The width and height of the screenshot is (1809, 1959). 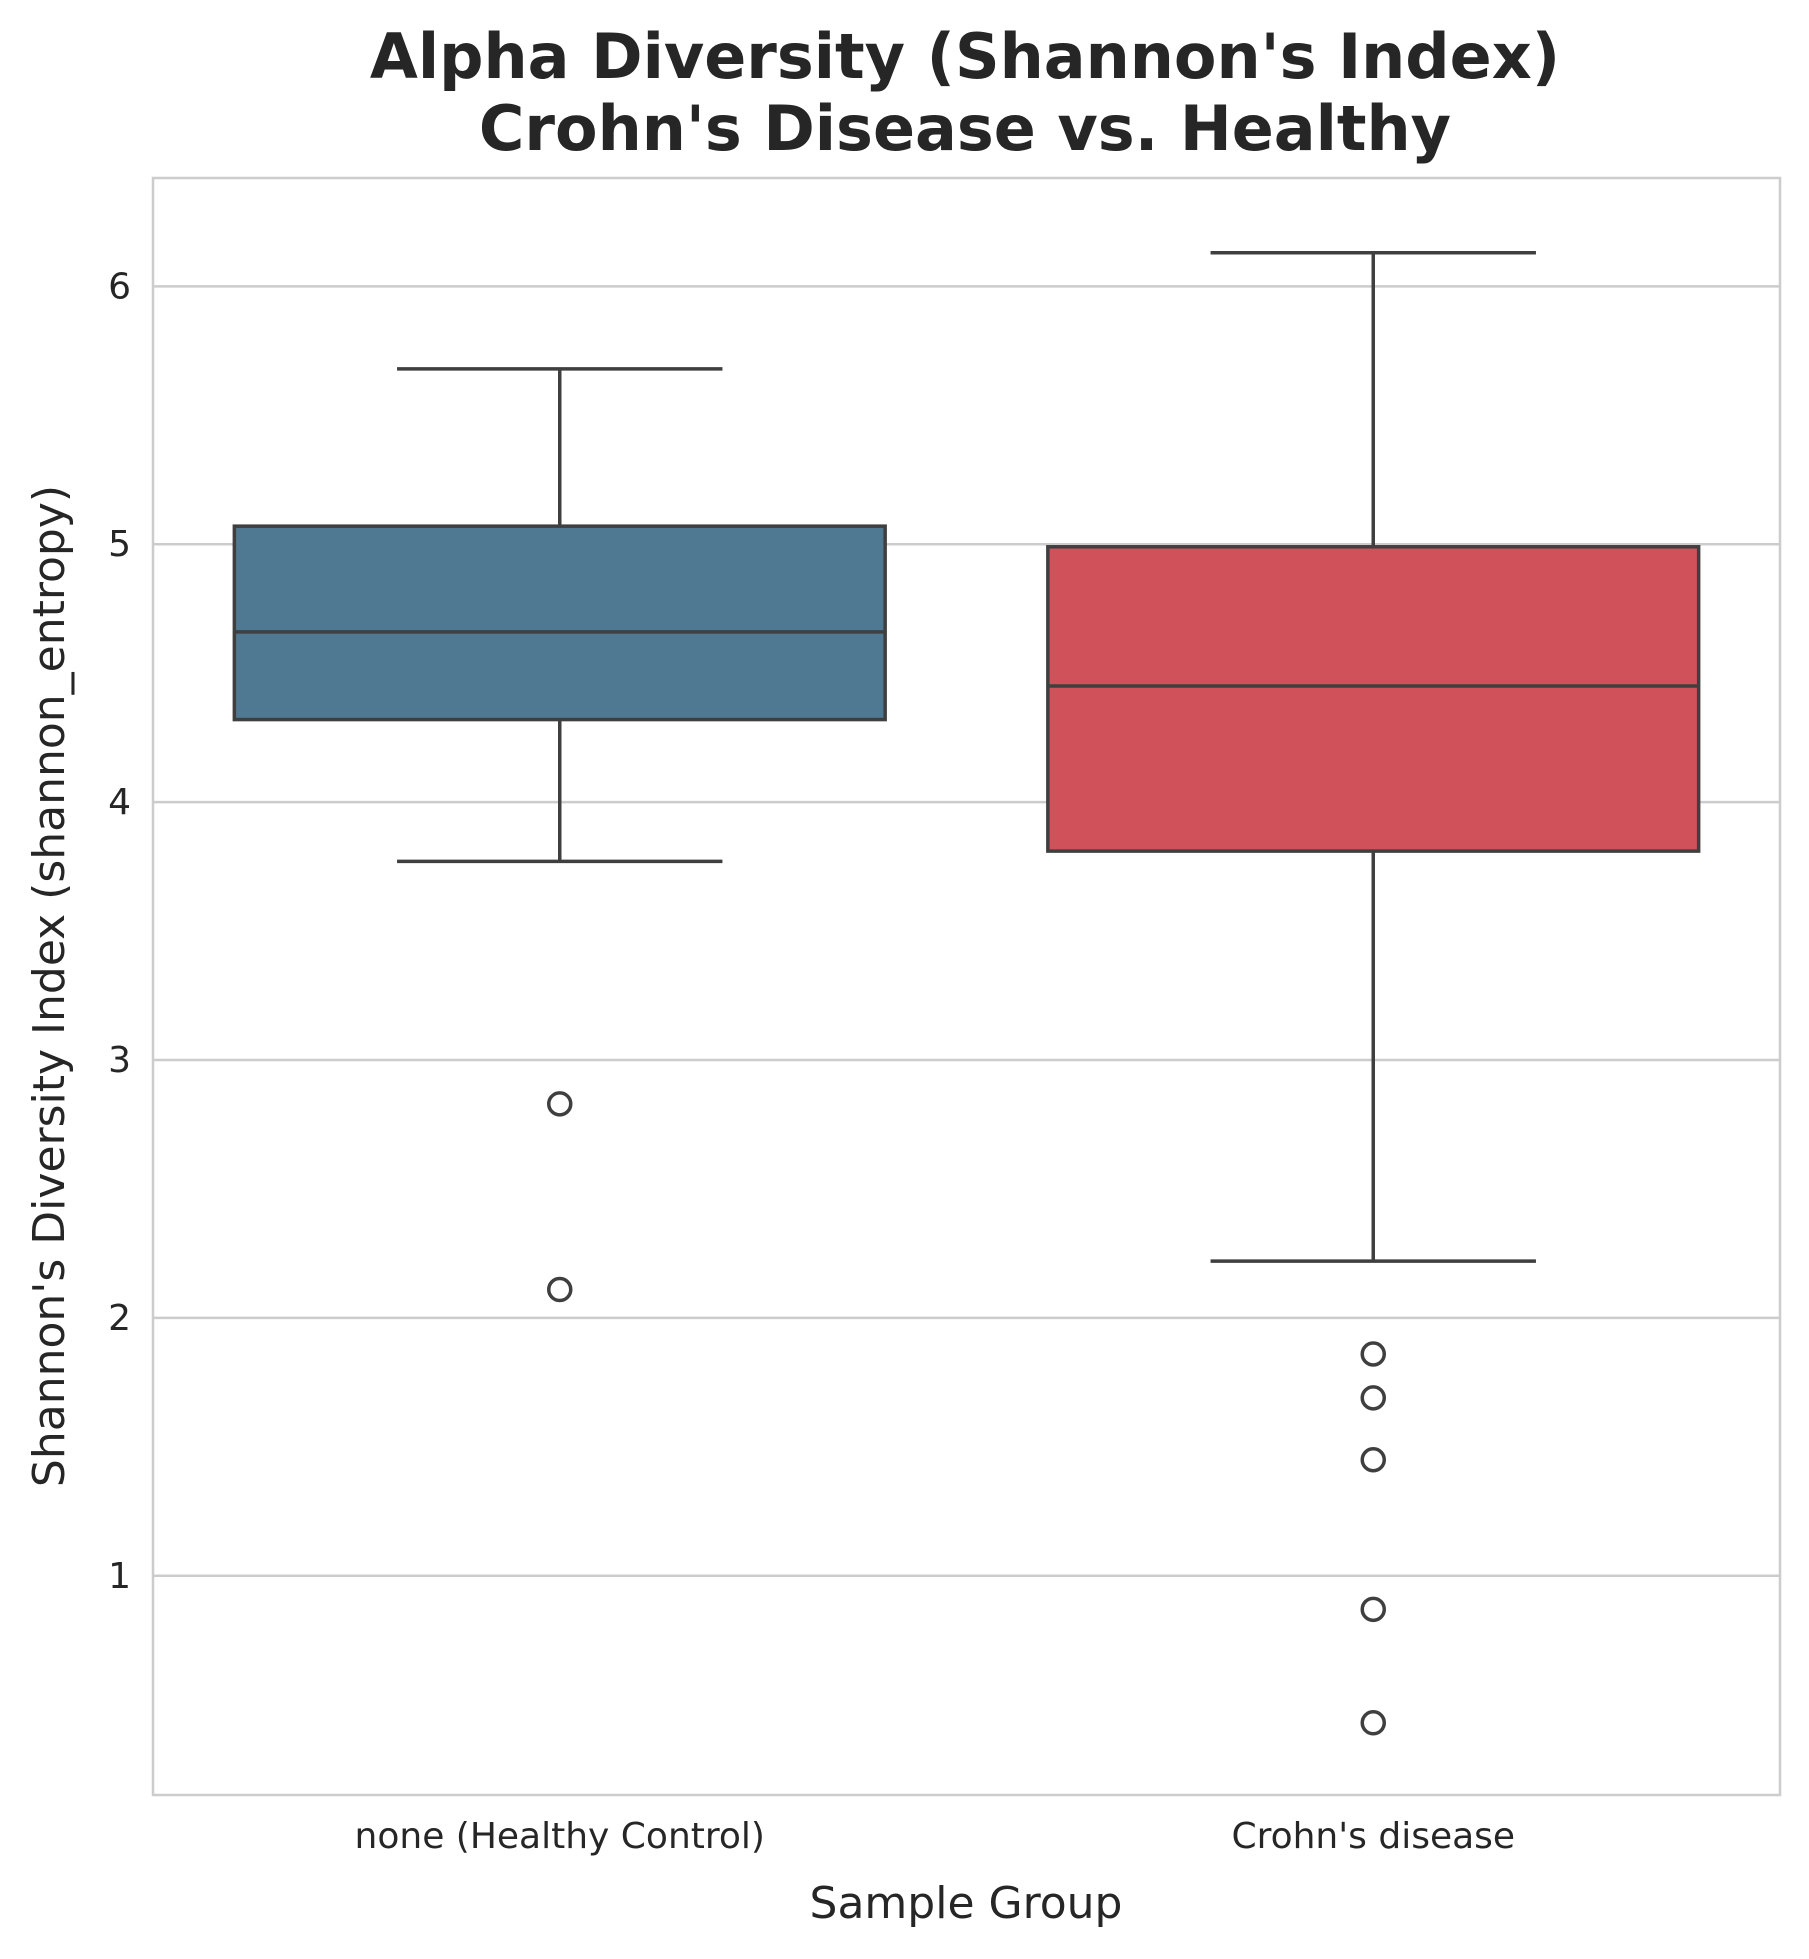 I want to click on y-tick-label-6: 6, so click(x=119, y=286).